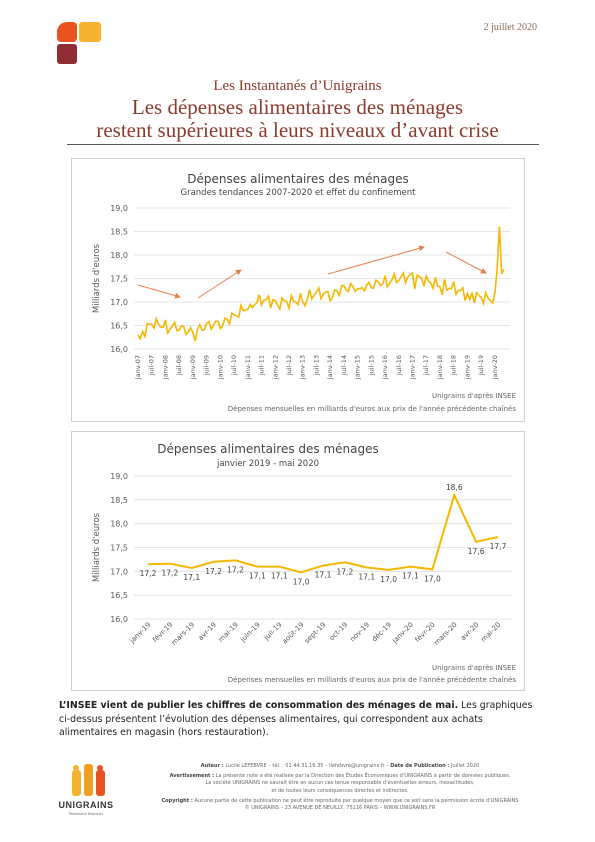 The height and width of the screenshot is (842, 595). What do you see at coordinates (207, 631) in the screenshot?
I see `chart2-xtick-label: avr-19` at bounding box center [207, 631].